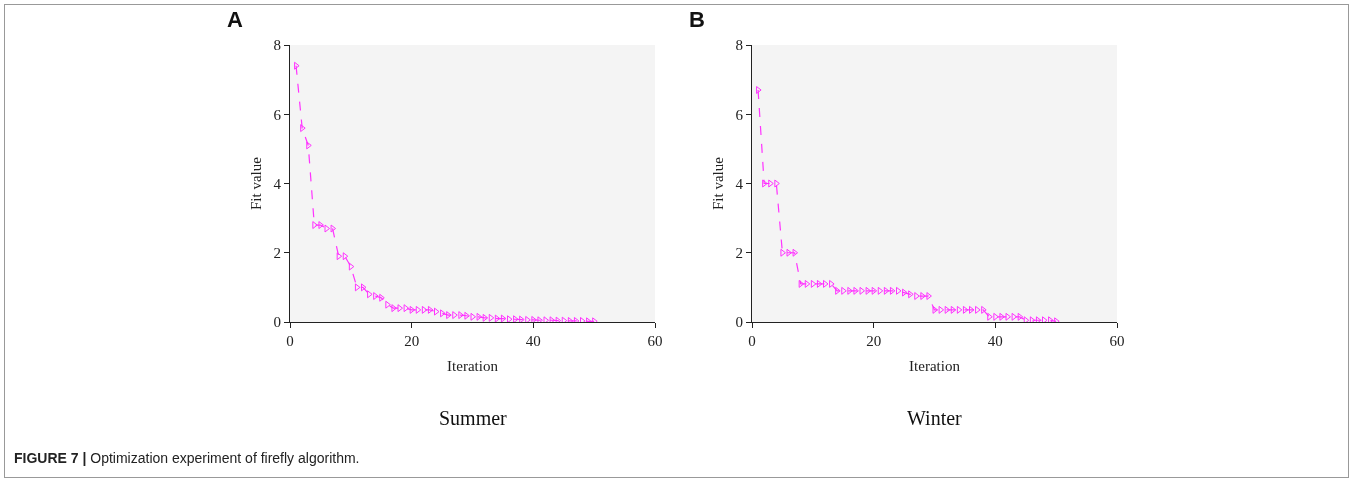  Describe the element at coordinates (235, 19) in the screenshot. I see `chart-title: A` at that location.